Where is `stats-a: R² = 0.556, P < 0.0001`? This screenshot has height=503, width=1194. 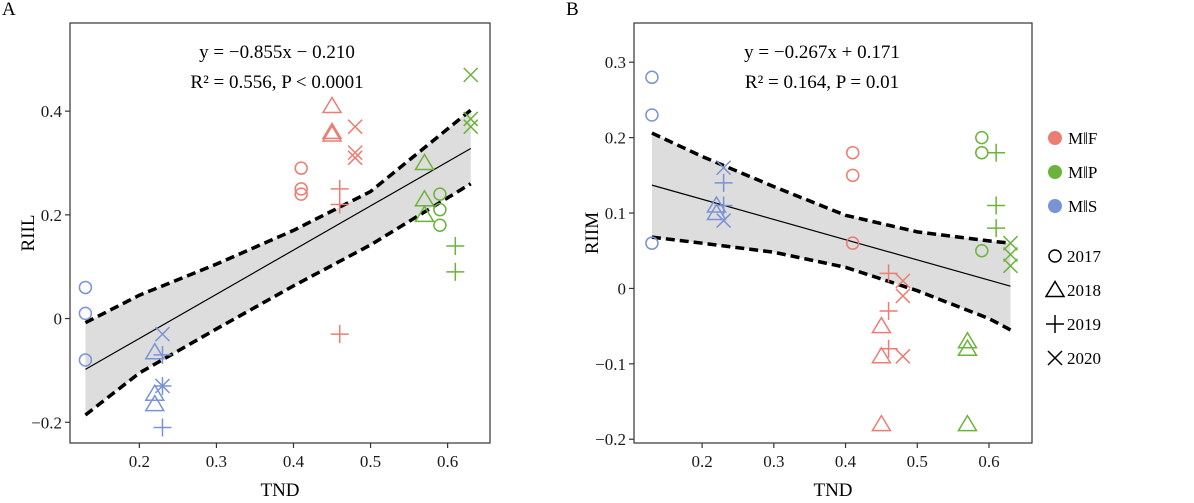
stats-a: R² = 0.556, P < 0.0001 is located at coordinates (276, 82).